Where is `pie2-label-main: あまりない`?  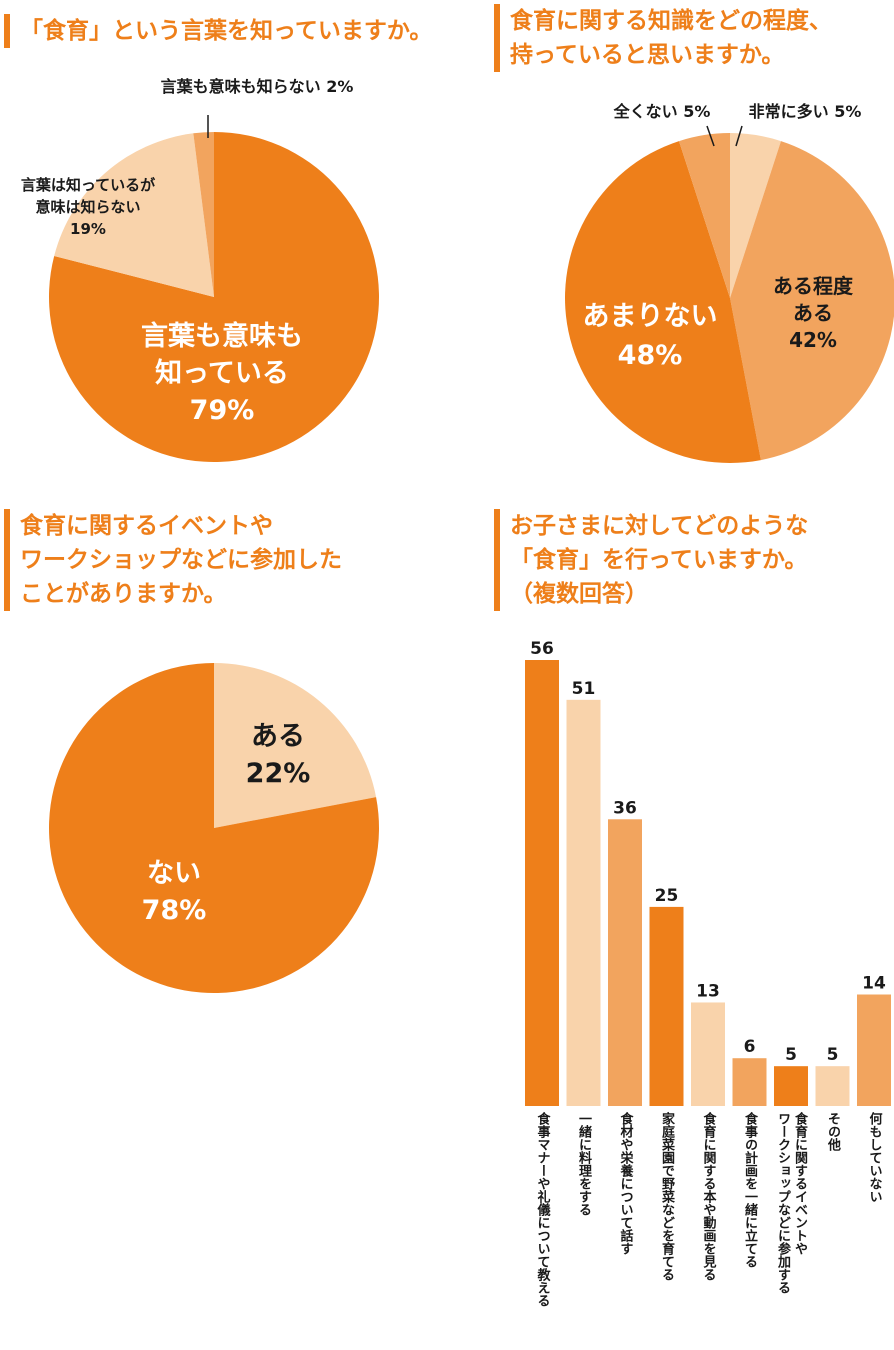
pie2-label-main: あまりない is located at coordinates (650, 316).